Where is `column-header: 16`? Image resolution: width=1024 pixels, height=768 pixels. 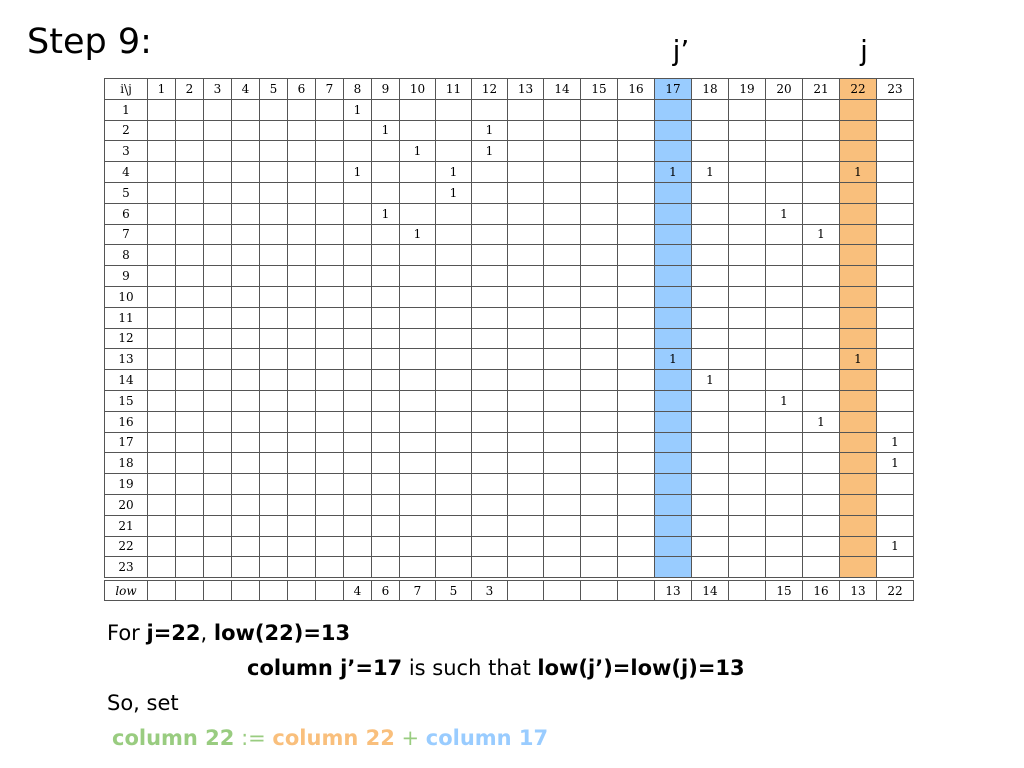 column-header: 16 is located at coordinates (636, 89).